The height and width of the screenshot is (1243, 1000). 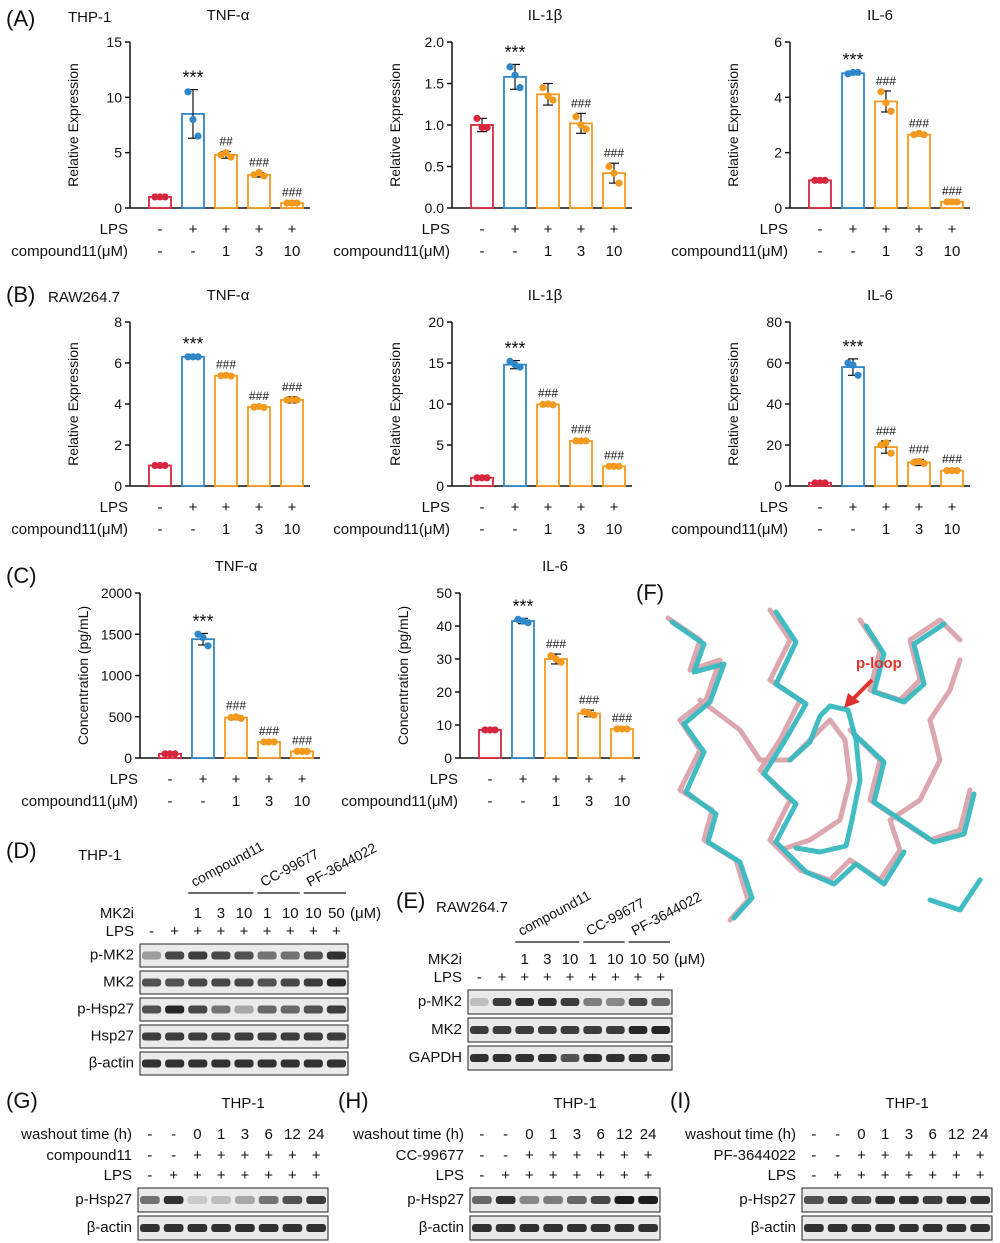 What do you see at coordinates (118, 1175) in the screenshot?
I see `condition-label: LPS` at bounding box center [118, 1175].